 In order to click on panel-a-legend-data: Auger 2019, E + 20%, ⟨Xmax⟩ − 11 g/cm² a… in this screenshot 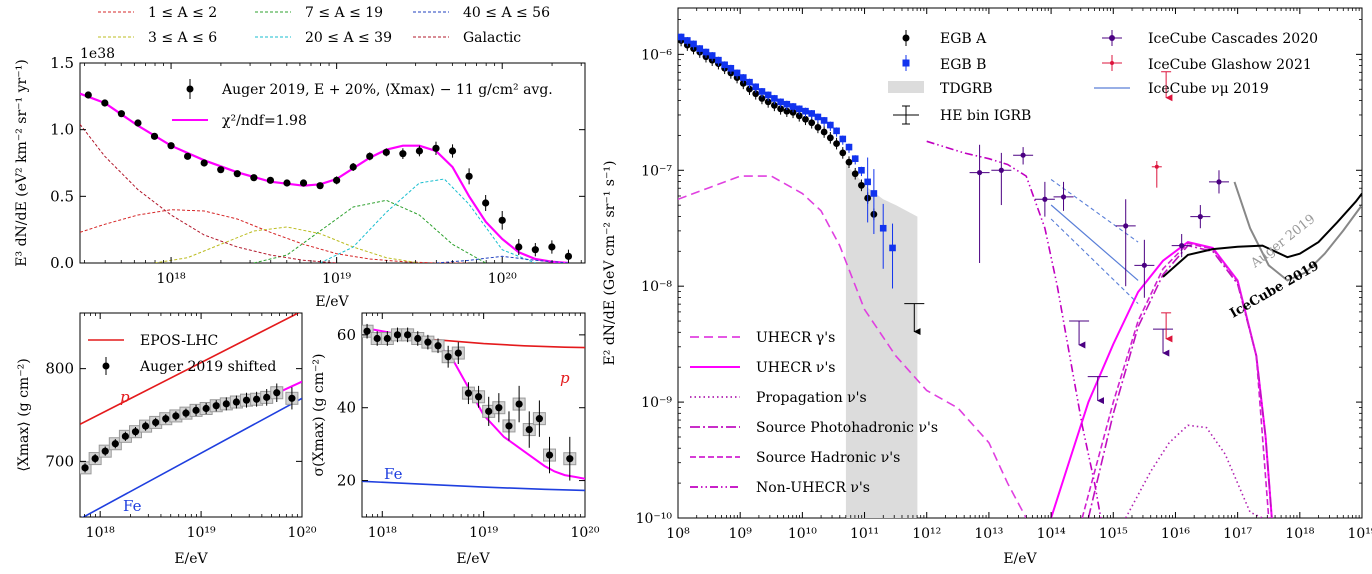, I will do `click(387, 90)`.